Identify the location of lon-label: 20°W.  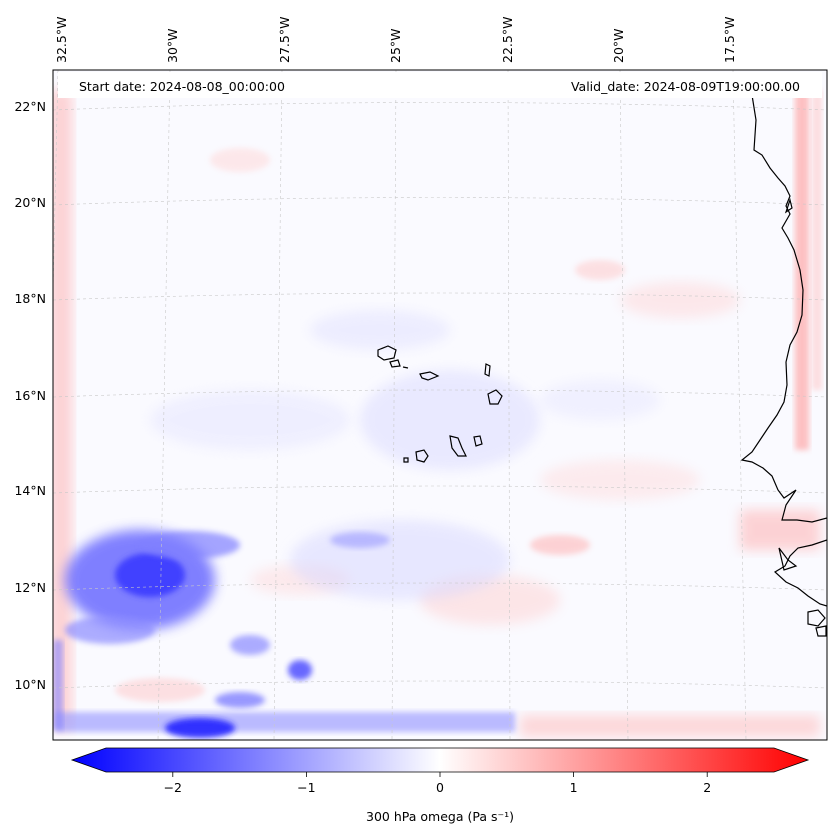
(618, 45).